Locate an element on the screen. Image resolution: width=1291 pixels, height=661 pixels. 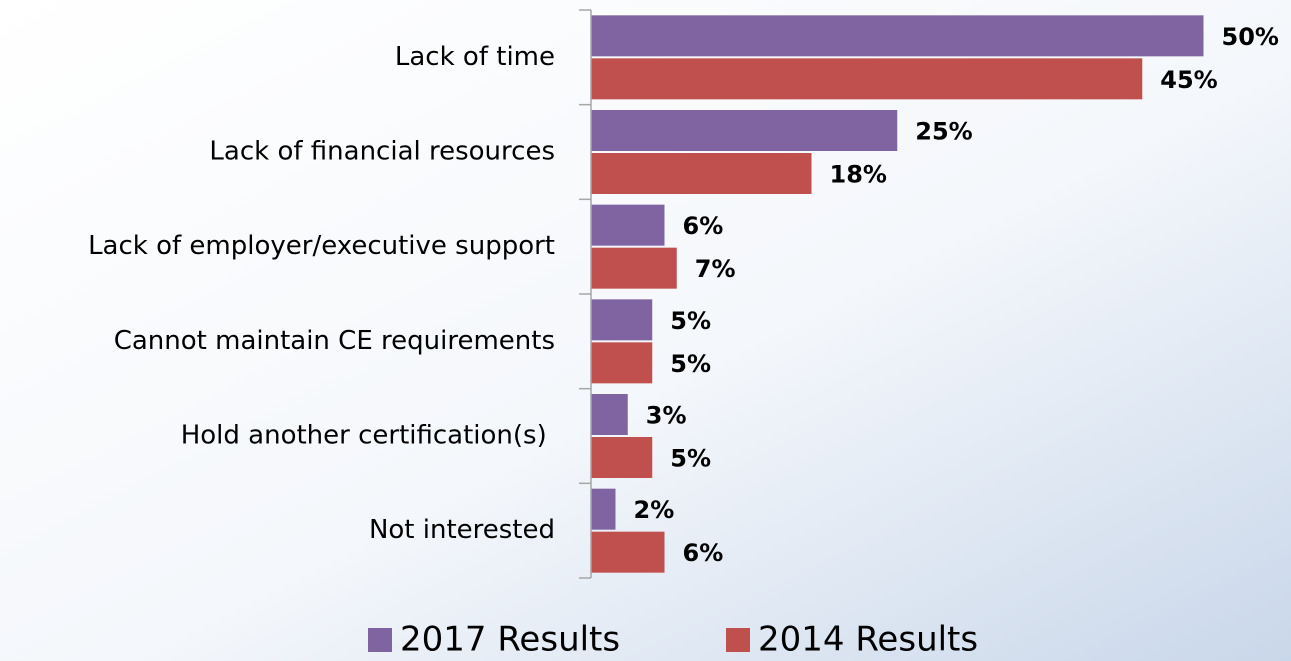
value-label: 18% is located at coordinates (858, 175).